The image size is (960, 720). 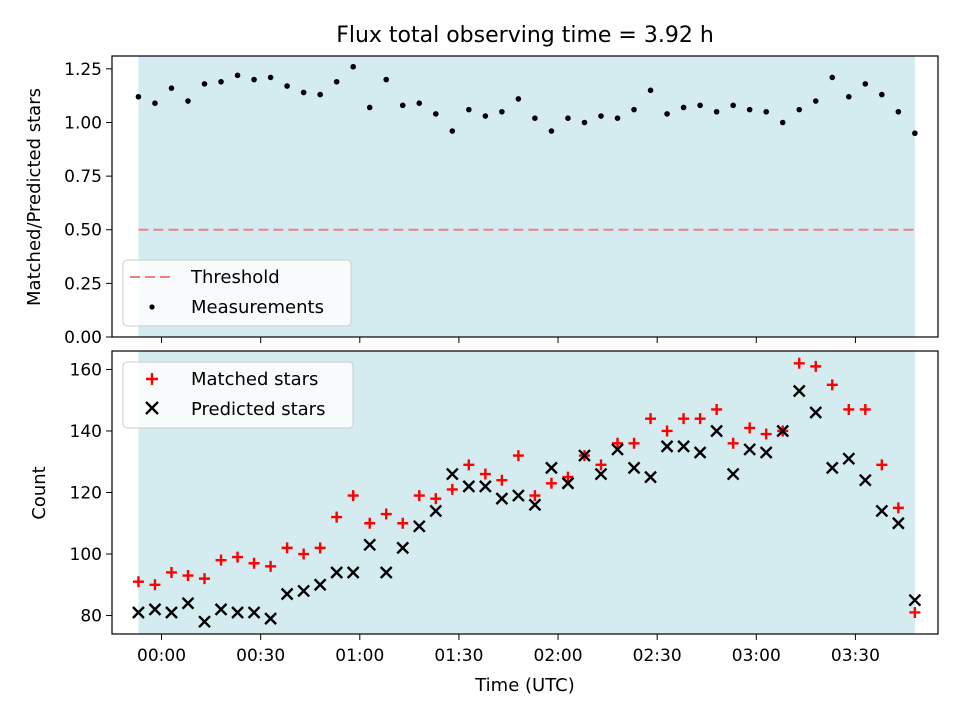 I want to click on x-tick-label: 00:30, so click(x=260, y=656).